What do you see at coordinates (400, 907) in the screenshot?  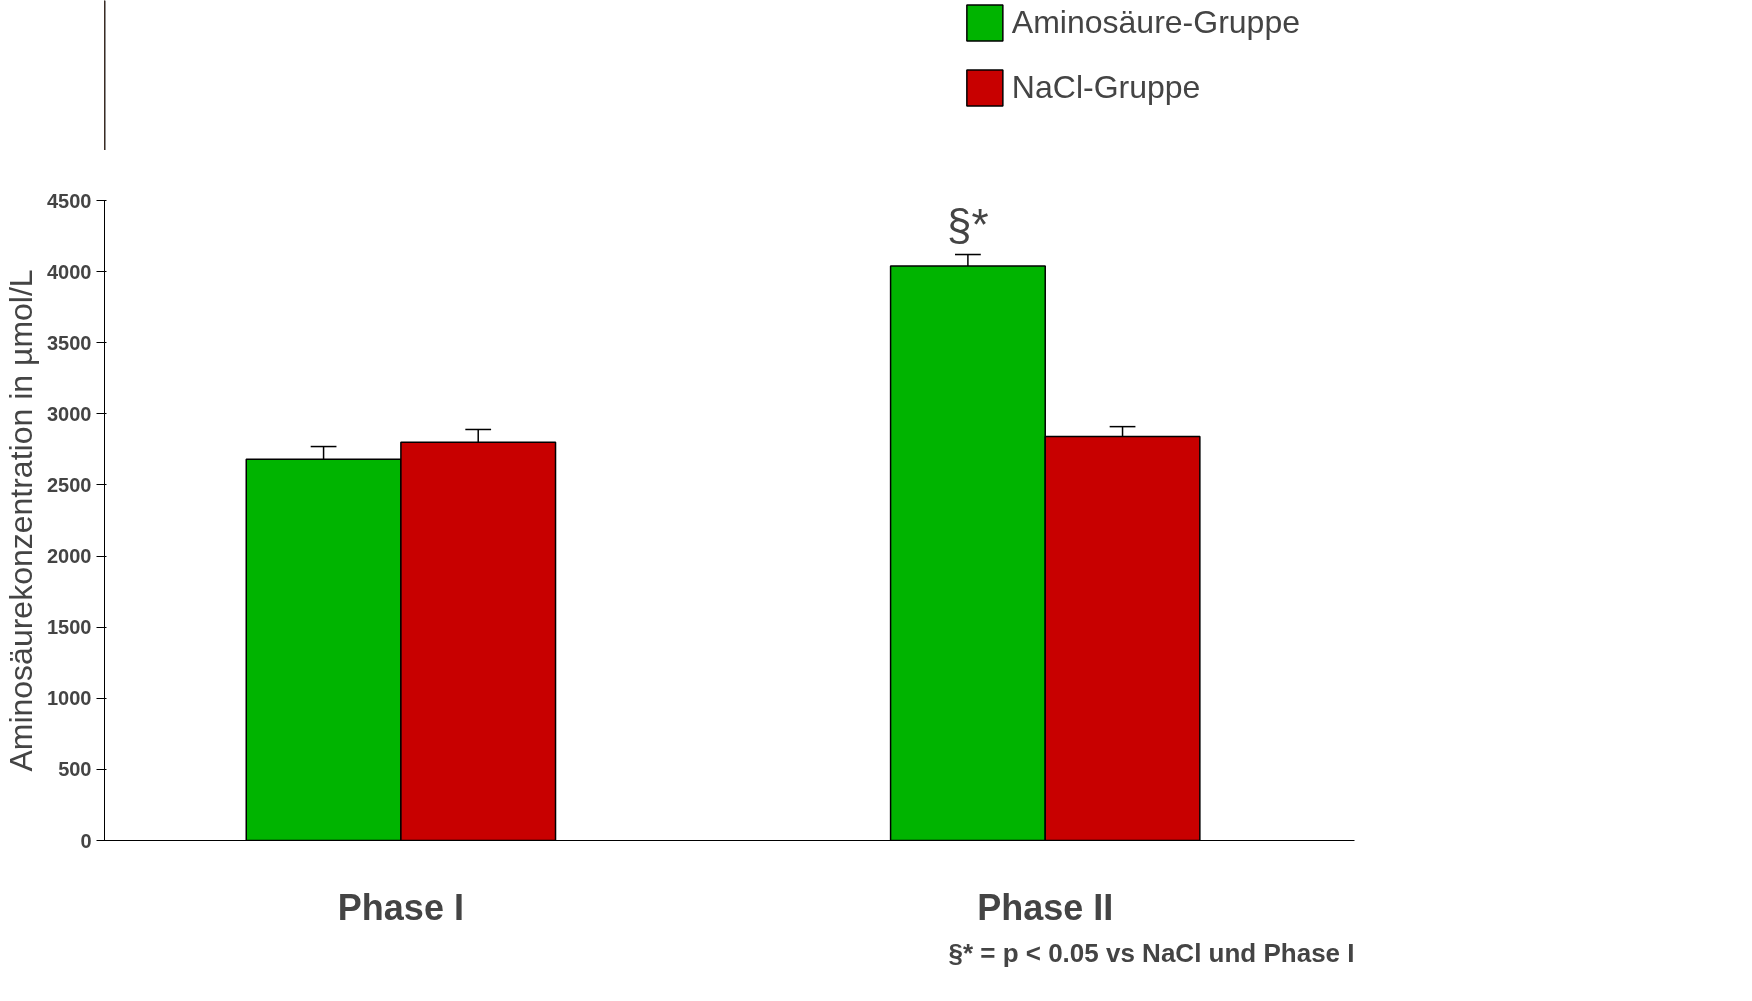 I see `x-tick-label: Phase I` at bounding box center [400, 907].